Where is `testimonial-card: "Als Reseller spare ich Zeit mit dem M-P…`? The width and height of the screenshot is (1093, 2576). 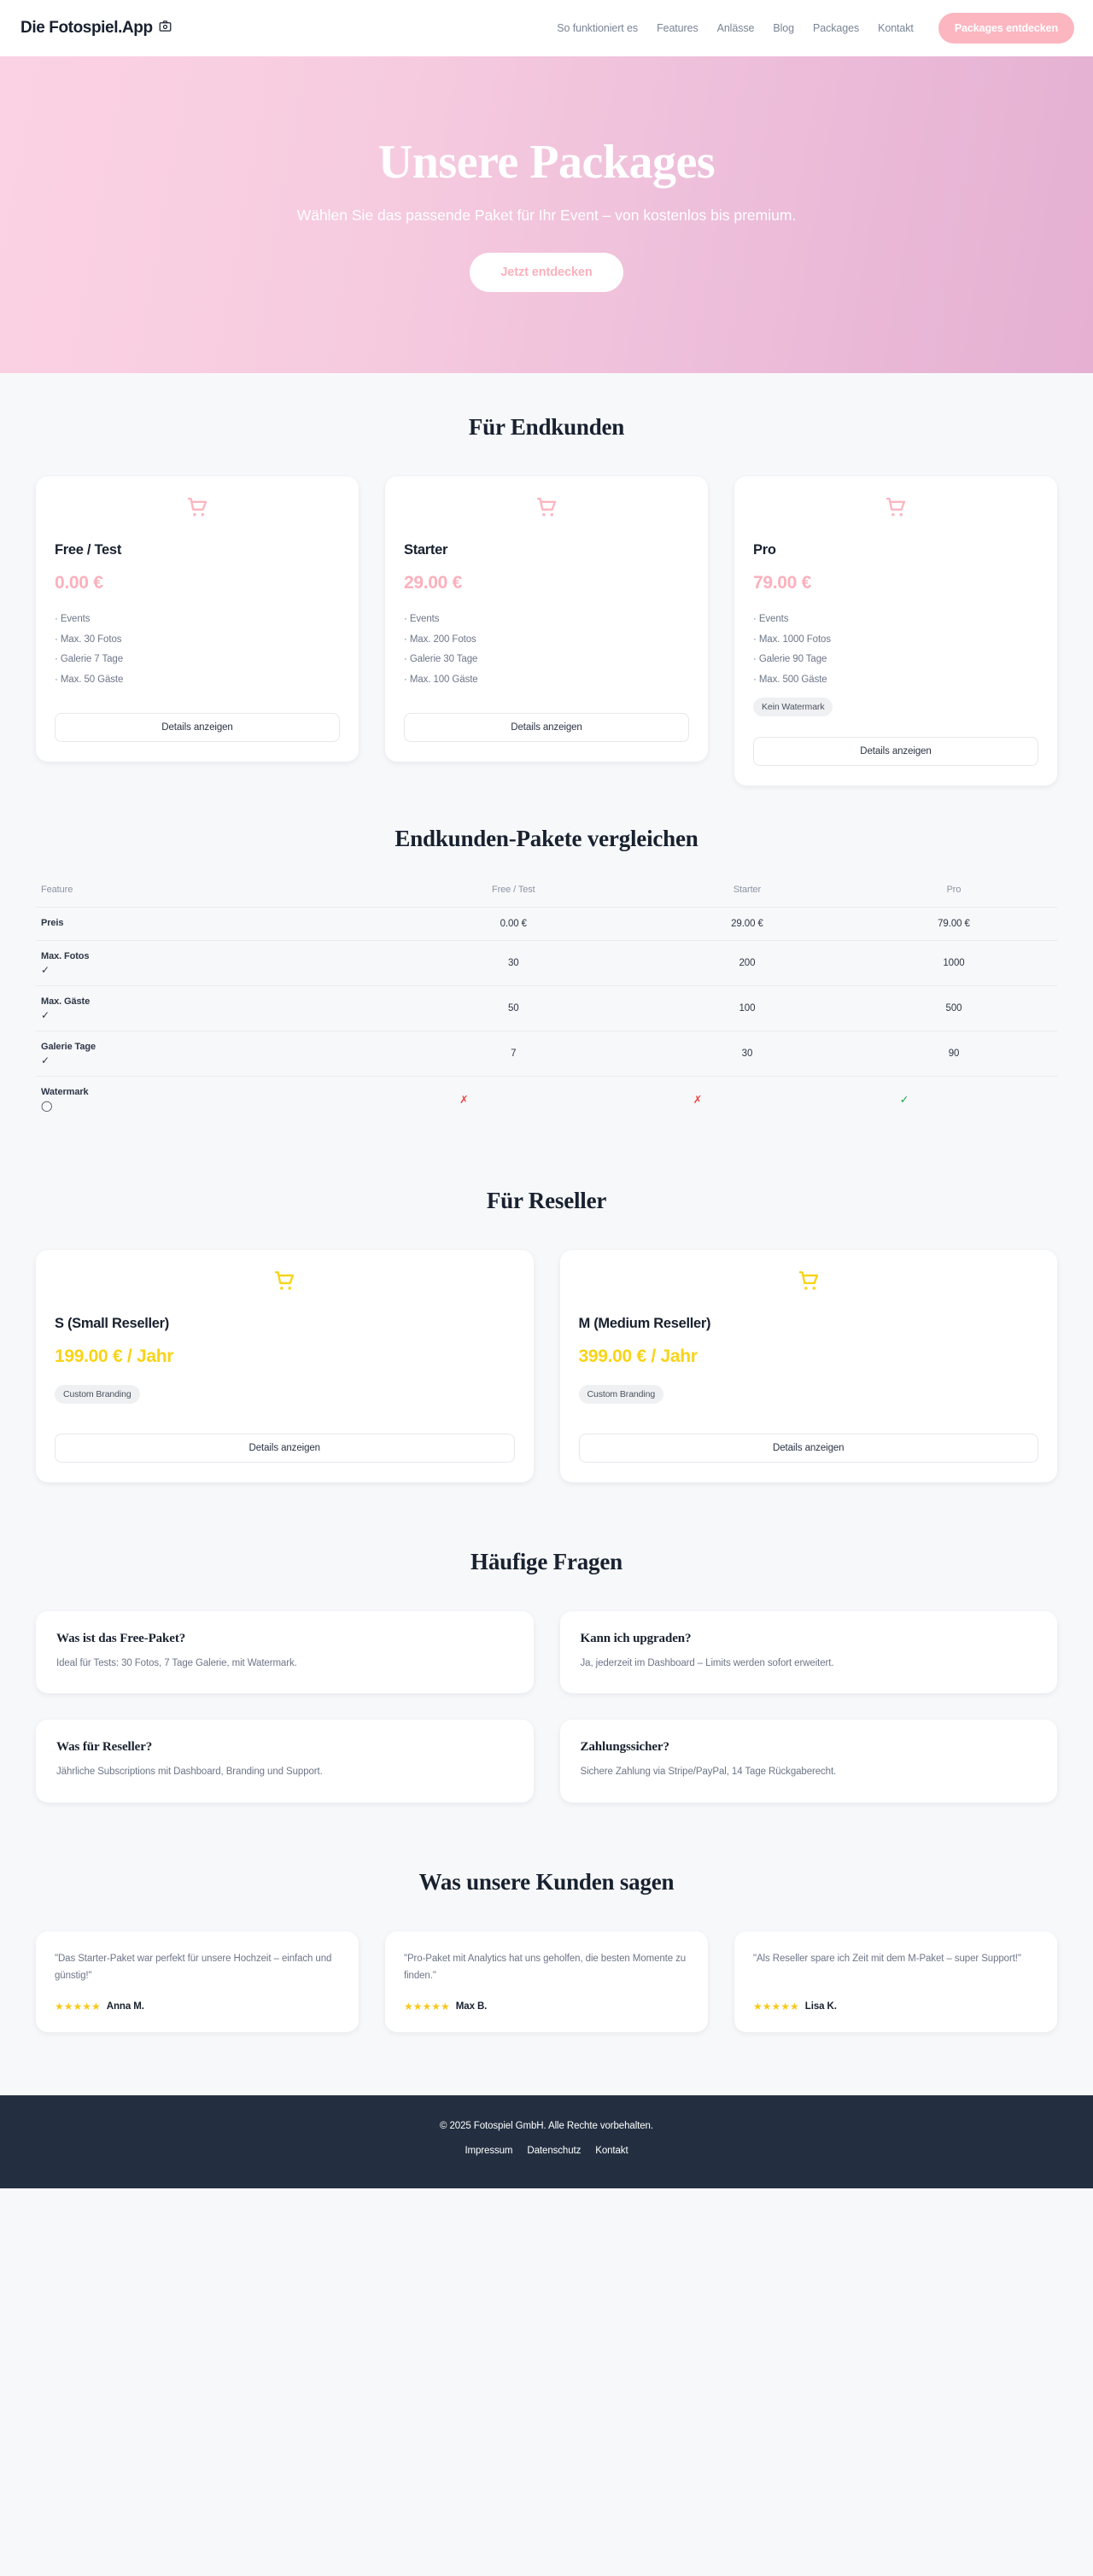 testimonial-card: "Als Reseller spare ich Zeit mit dem M-P… is located at coordinates (895, 1982).